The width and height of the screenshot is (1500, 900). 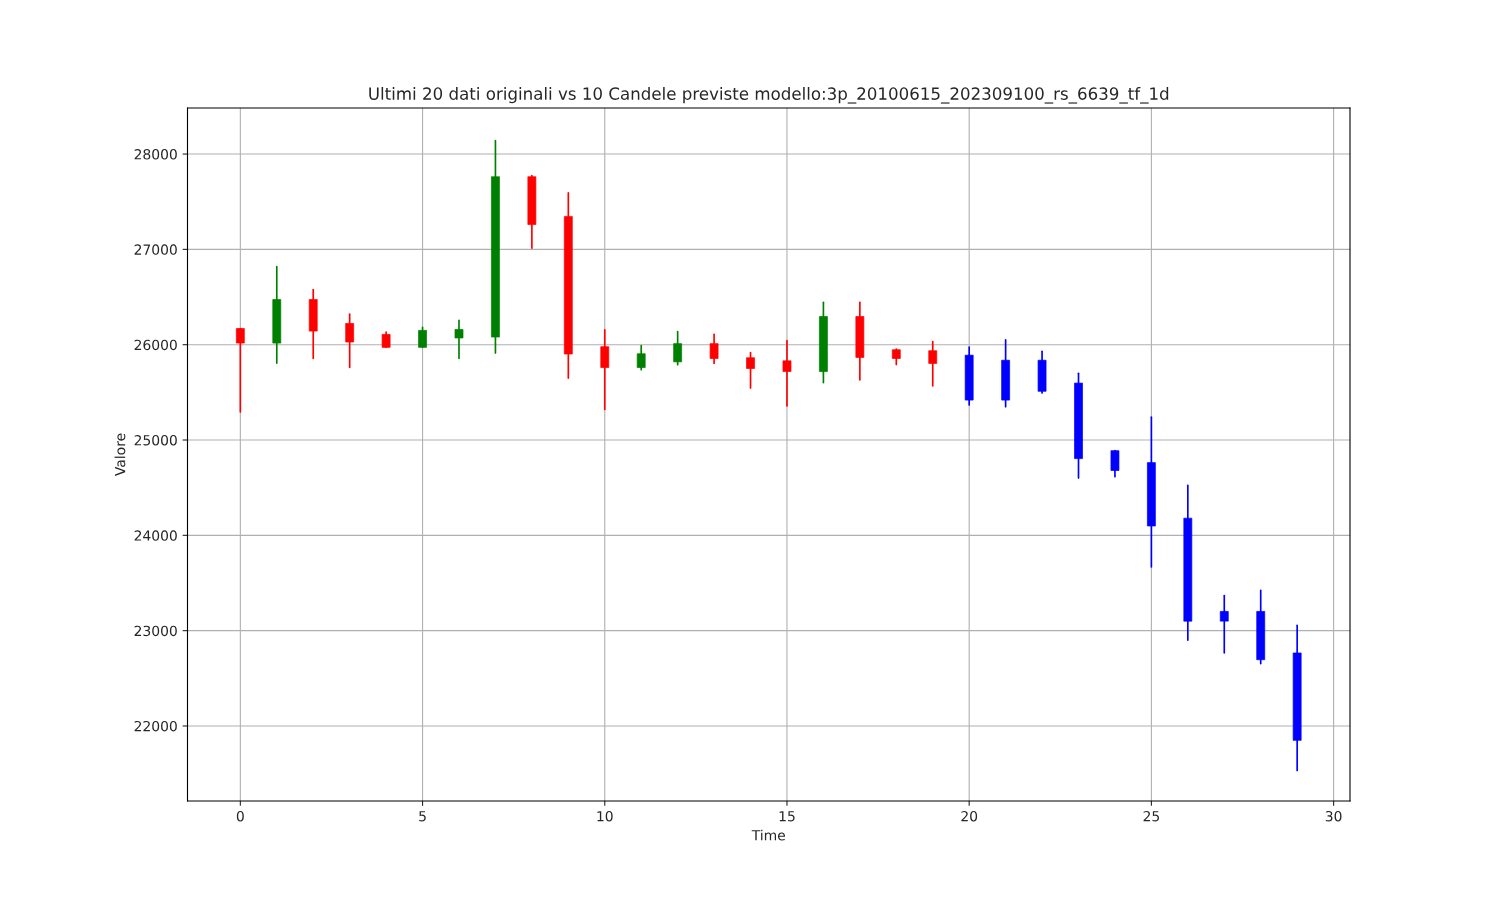 What do you see at coordinates (155, 154) in the screenshot?
I see `y-tick-label: 28000` at bounding box center [155, 154].